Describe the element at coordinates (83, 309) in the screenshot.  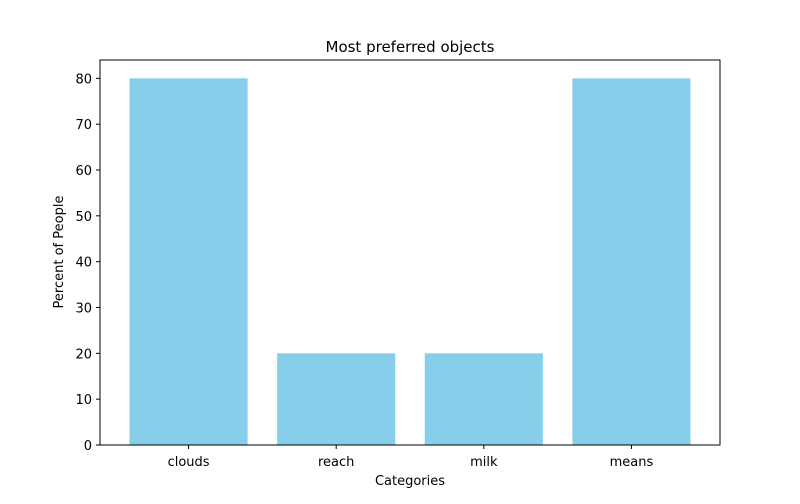
I see `y-tick-label: 30` at that location.